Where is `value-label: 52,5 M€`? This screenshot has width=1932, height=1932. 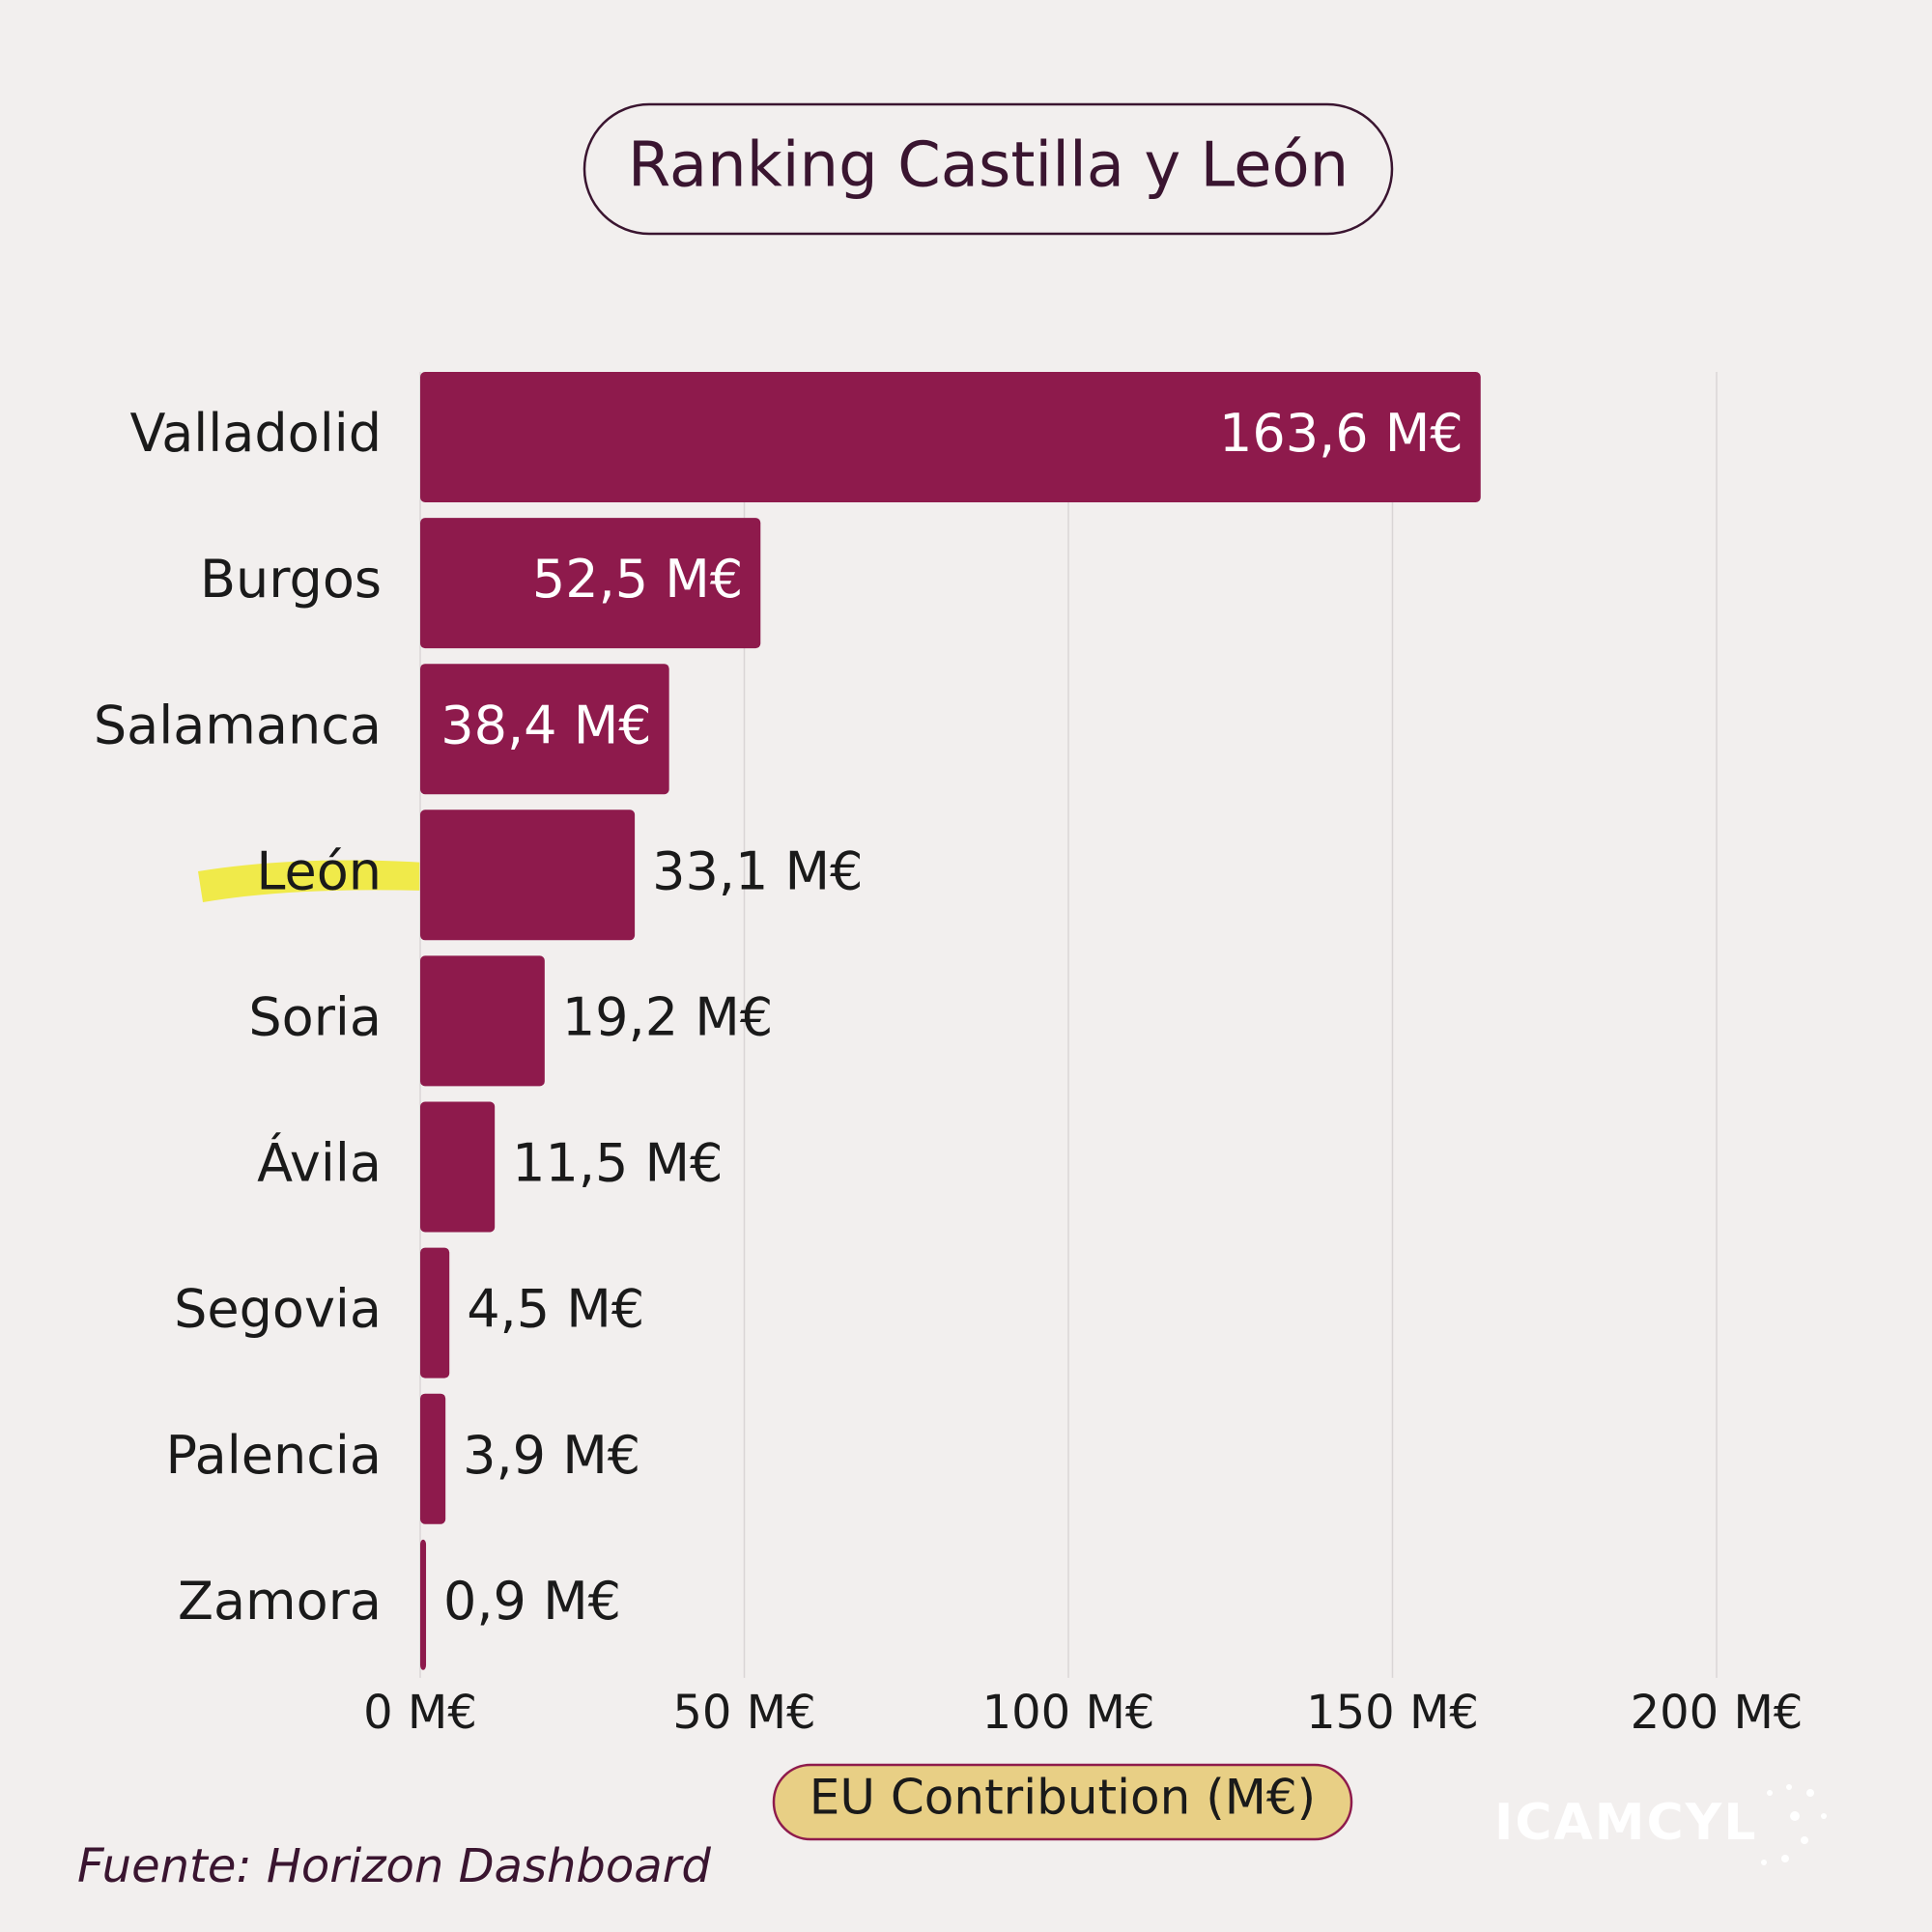
value-label: 52,5 M€ is located at coordinates (637, 579).